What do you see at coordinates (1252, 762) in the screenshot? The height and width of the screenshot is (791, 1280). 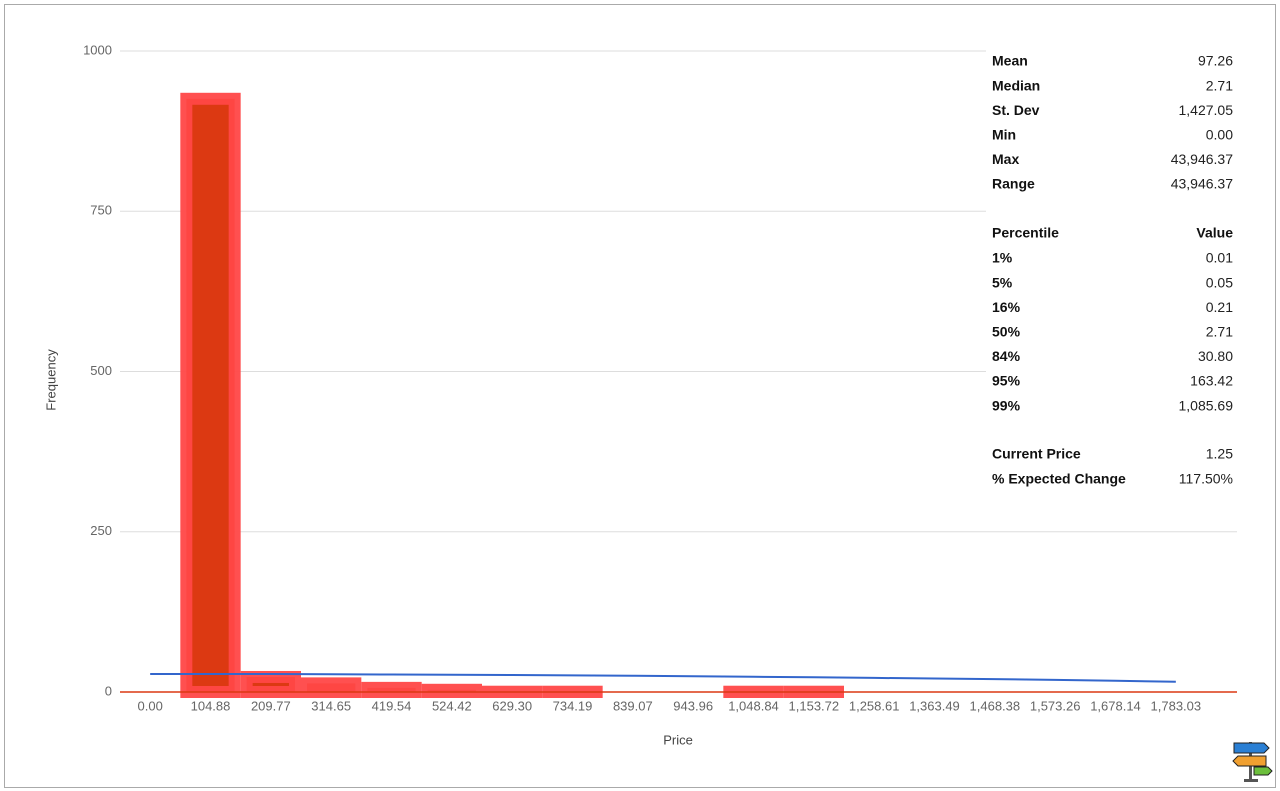 I see `logo-icon` at bounding box center [1252, 762].